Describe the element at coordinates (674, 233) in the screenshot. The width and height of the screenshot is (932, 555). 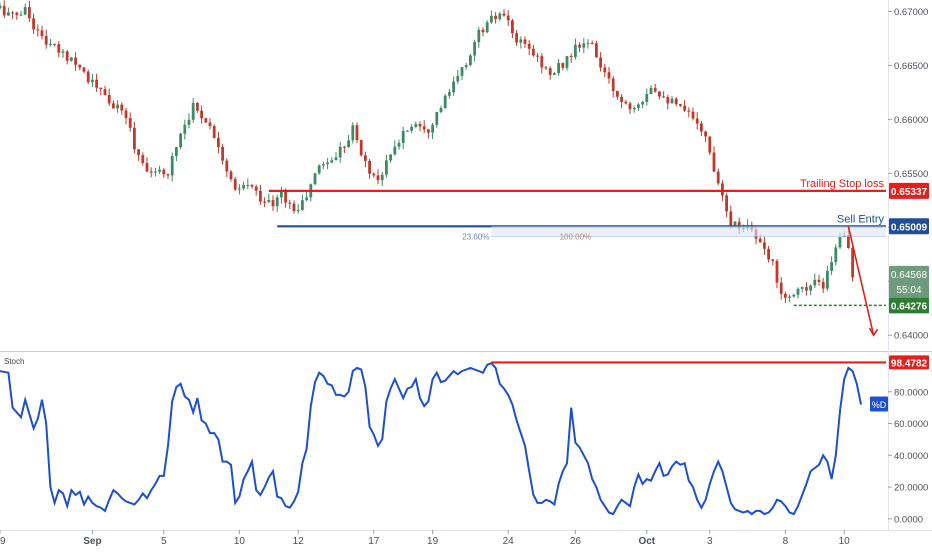
I see `fibonacci-level: 23.60% 100.00%` at that location.